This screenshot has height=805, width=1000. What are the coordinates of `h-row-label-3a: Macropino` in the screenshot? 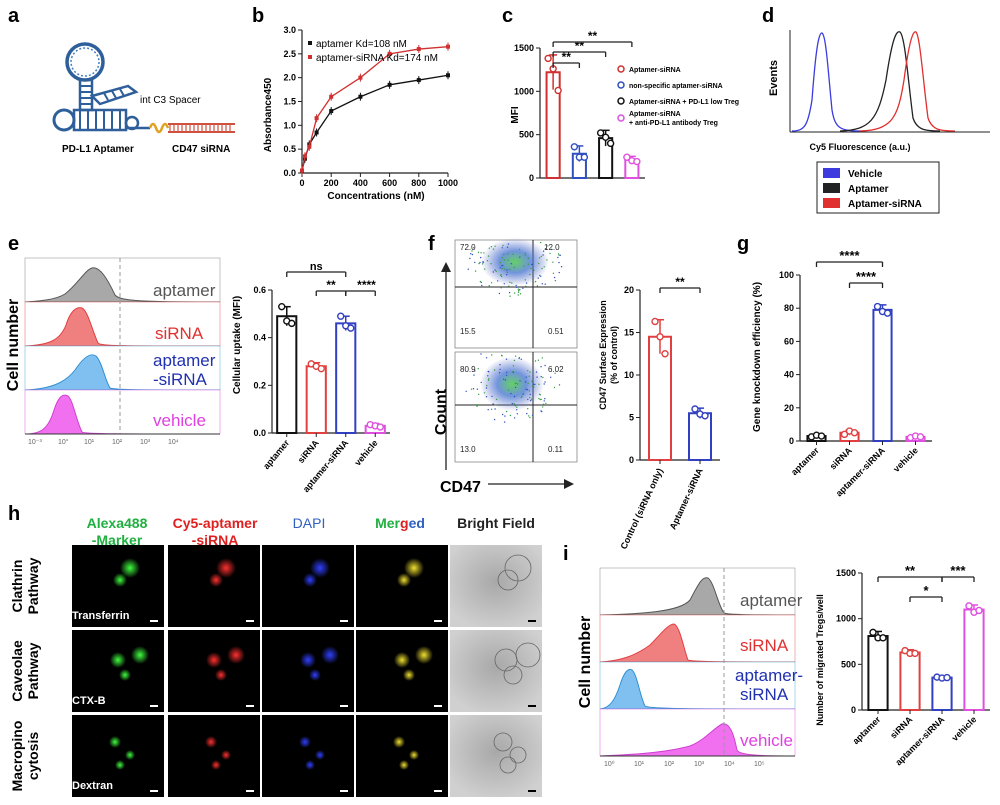 It's located at (17, 756).